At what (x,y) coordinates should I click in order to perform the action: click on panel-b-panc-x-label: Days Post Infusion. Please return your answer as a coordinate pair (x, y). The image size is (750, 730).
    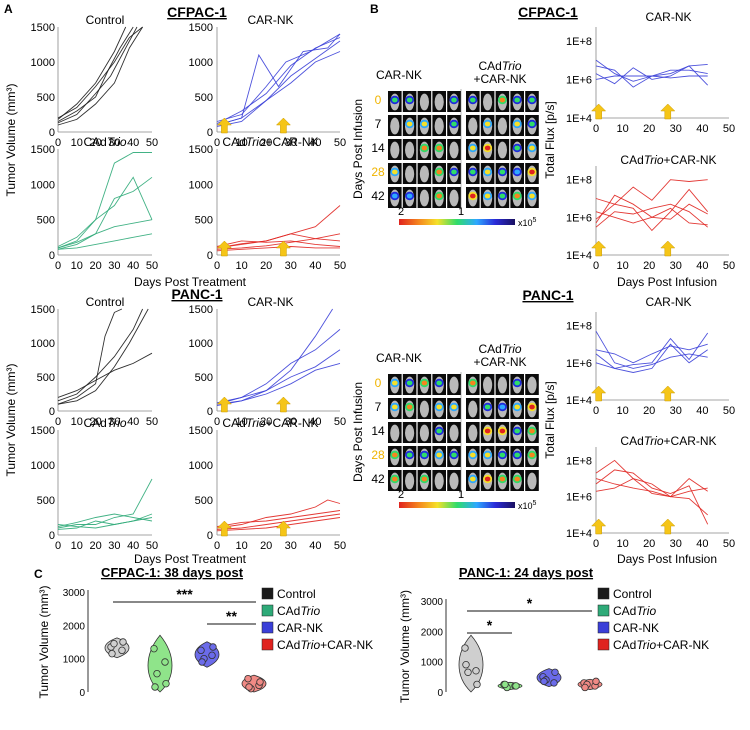
    Looking at the image, I should click on (667, 559).